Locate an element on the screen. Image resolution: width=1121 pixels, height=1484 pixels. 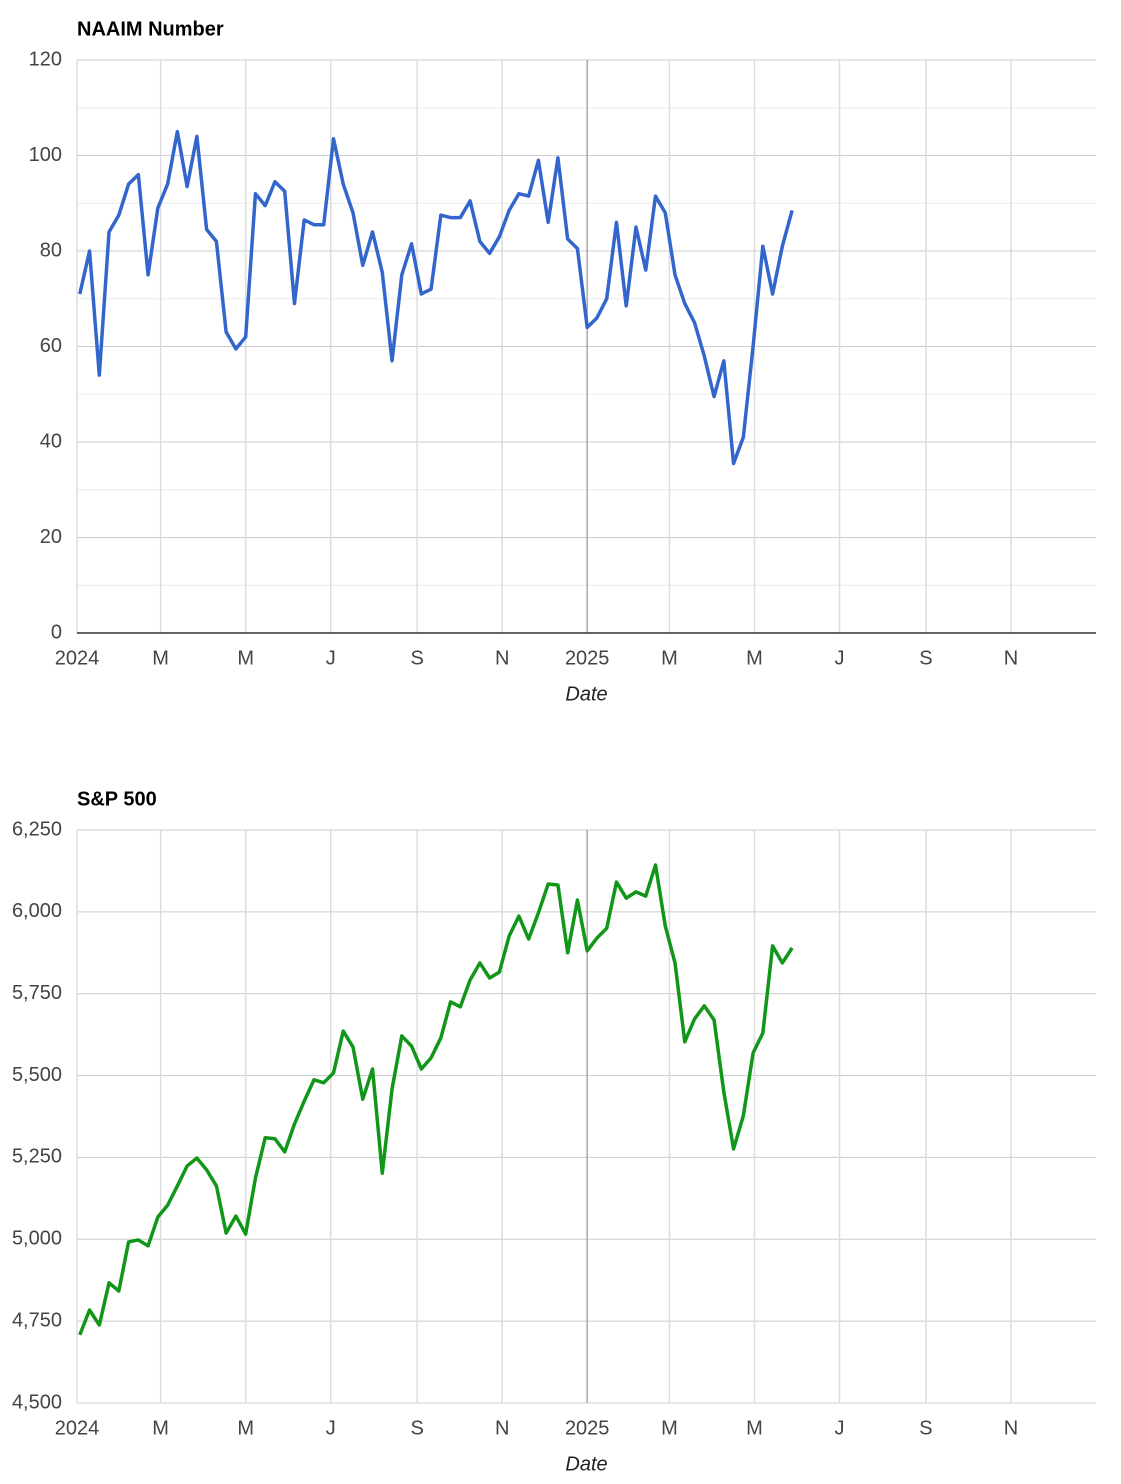
y-tick-label: 6,000 is located at coordinates (37, 911).